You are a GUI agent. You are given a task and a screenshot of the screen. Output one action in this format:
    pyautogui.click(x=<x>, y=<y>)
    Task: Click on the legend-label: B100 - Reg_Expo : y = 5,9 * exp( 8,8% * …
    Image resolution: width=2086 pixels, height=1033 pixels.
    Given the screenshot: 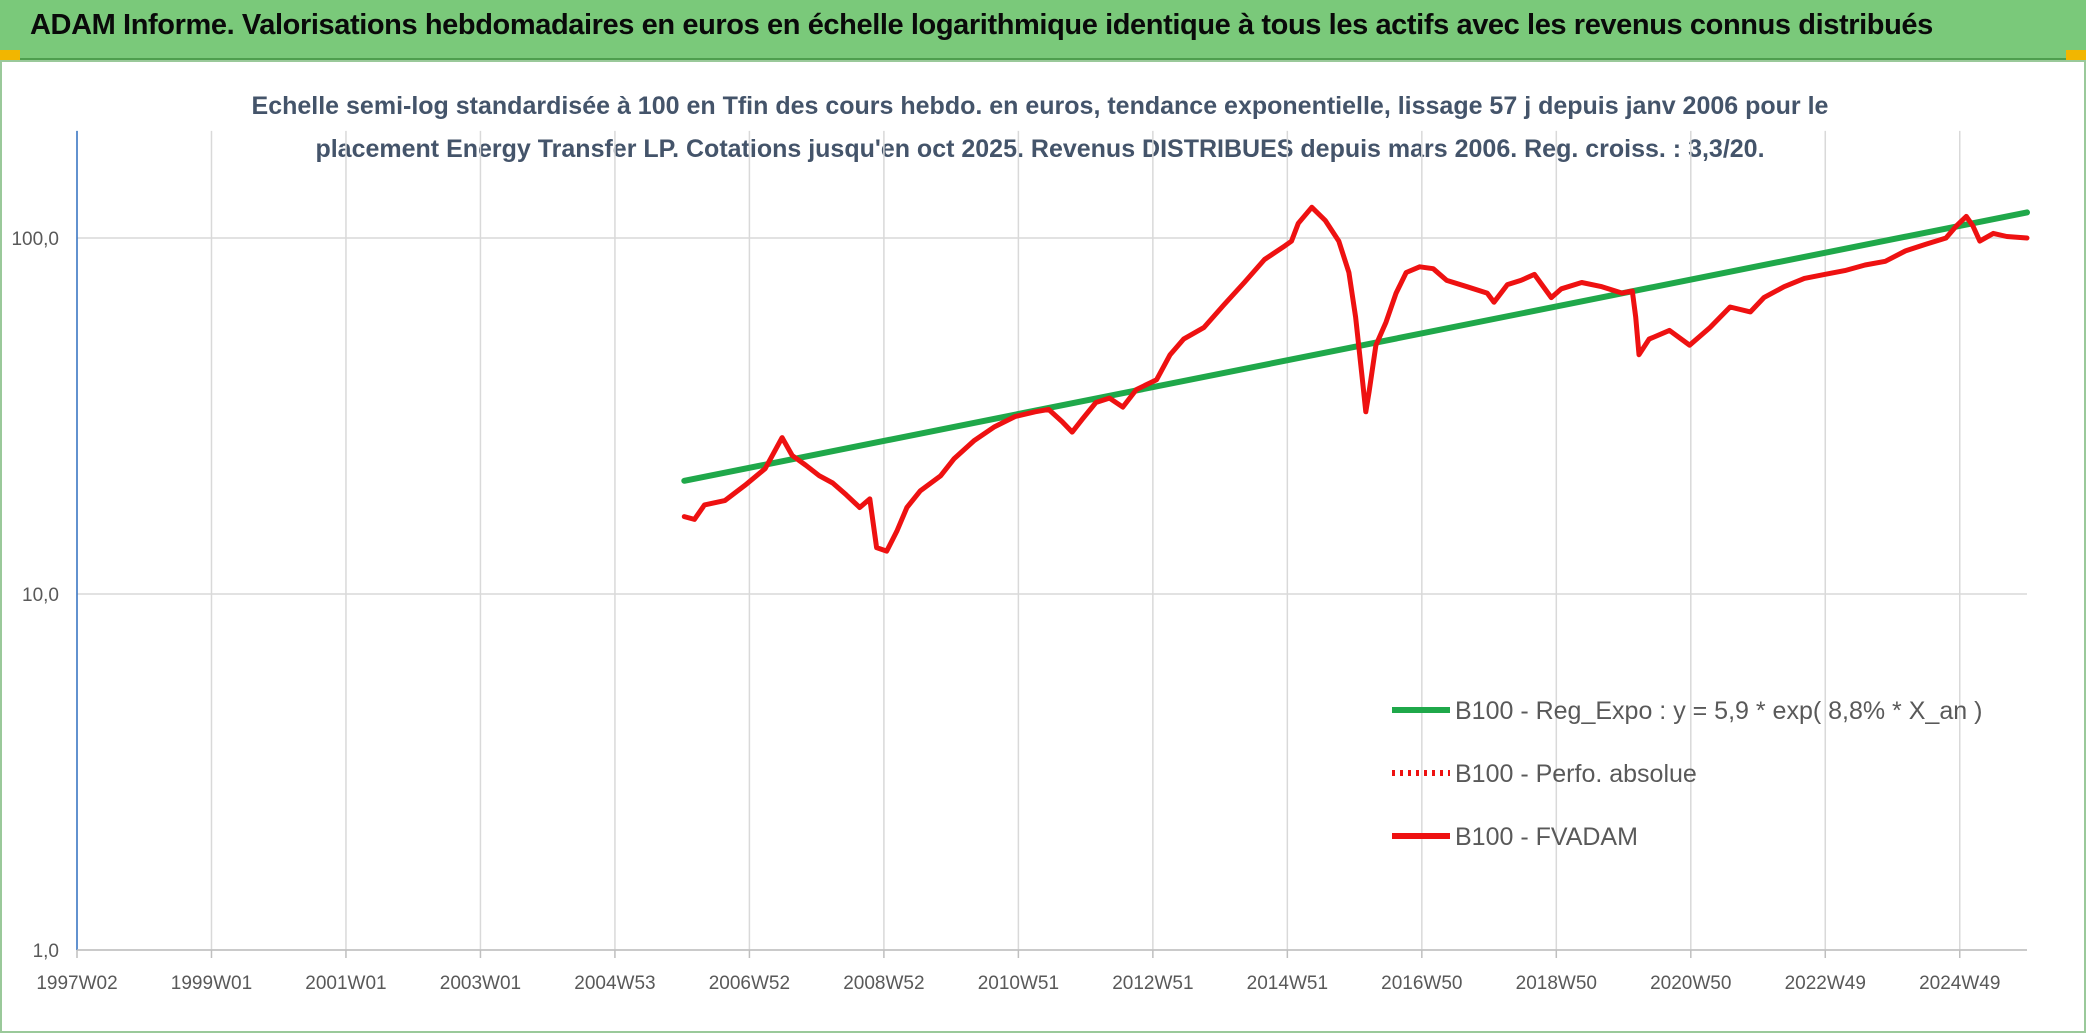 What is the action you would take?
    pyautogui.click(x=1718, y=711)
    